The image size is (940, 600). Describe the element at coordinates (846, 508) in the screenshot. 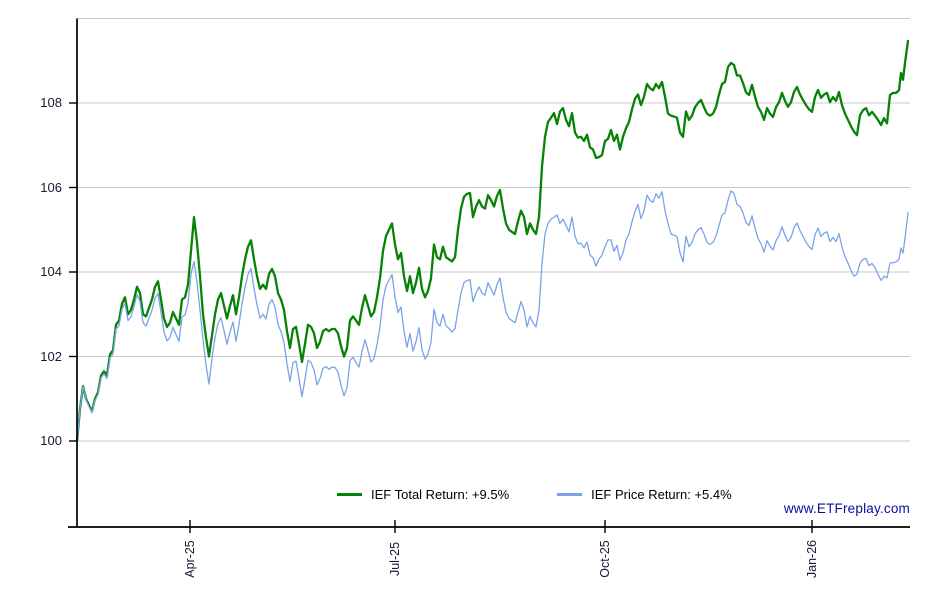

I see `etfreplay-watermark: www.ETFreplay.com` at that location.